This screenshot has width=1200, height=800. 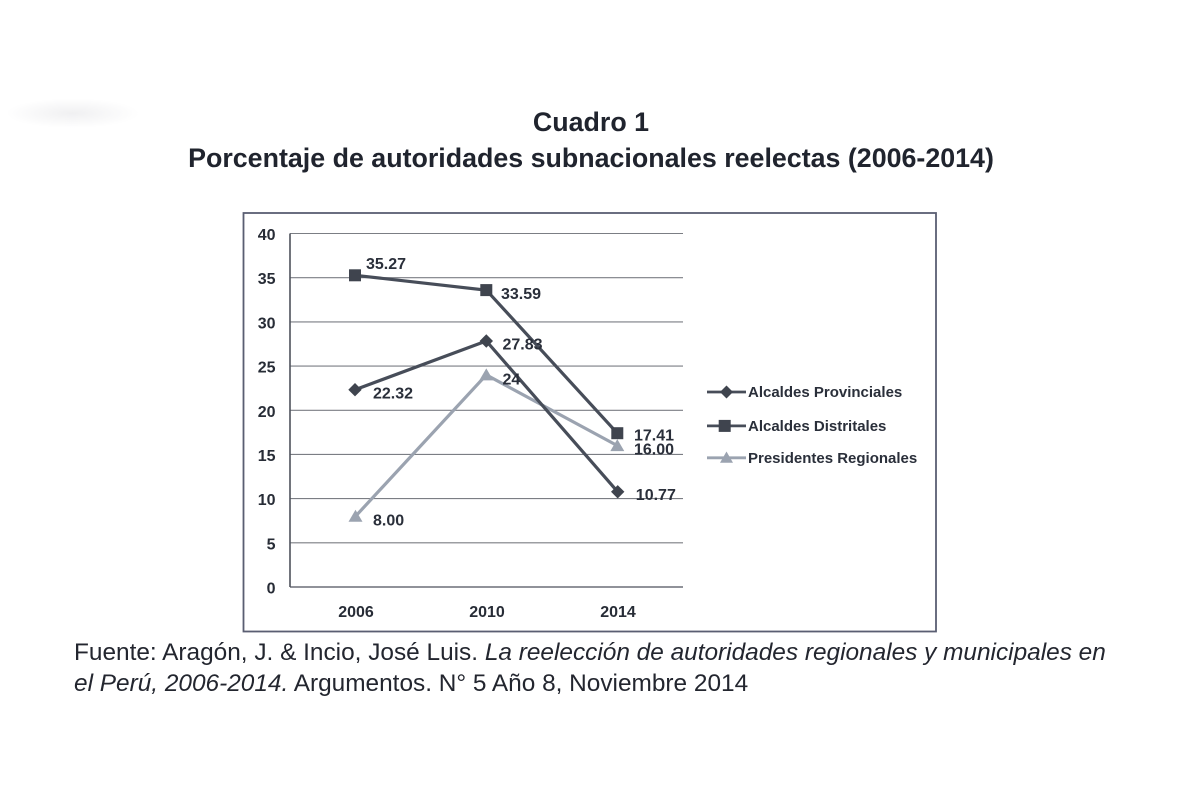 I want to click on svg-text: 10.77, so click(x=656, y=495).